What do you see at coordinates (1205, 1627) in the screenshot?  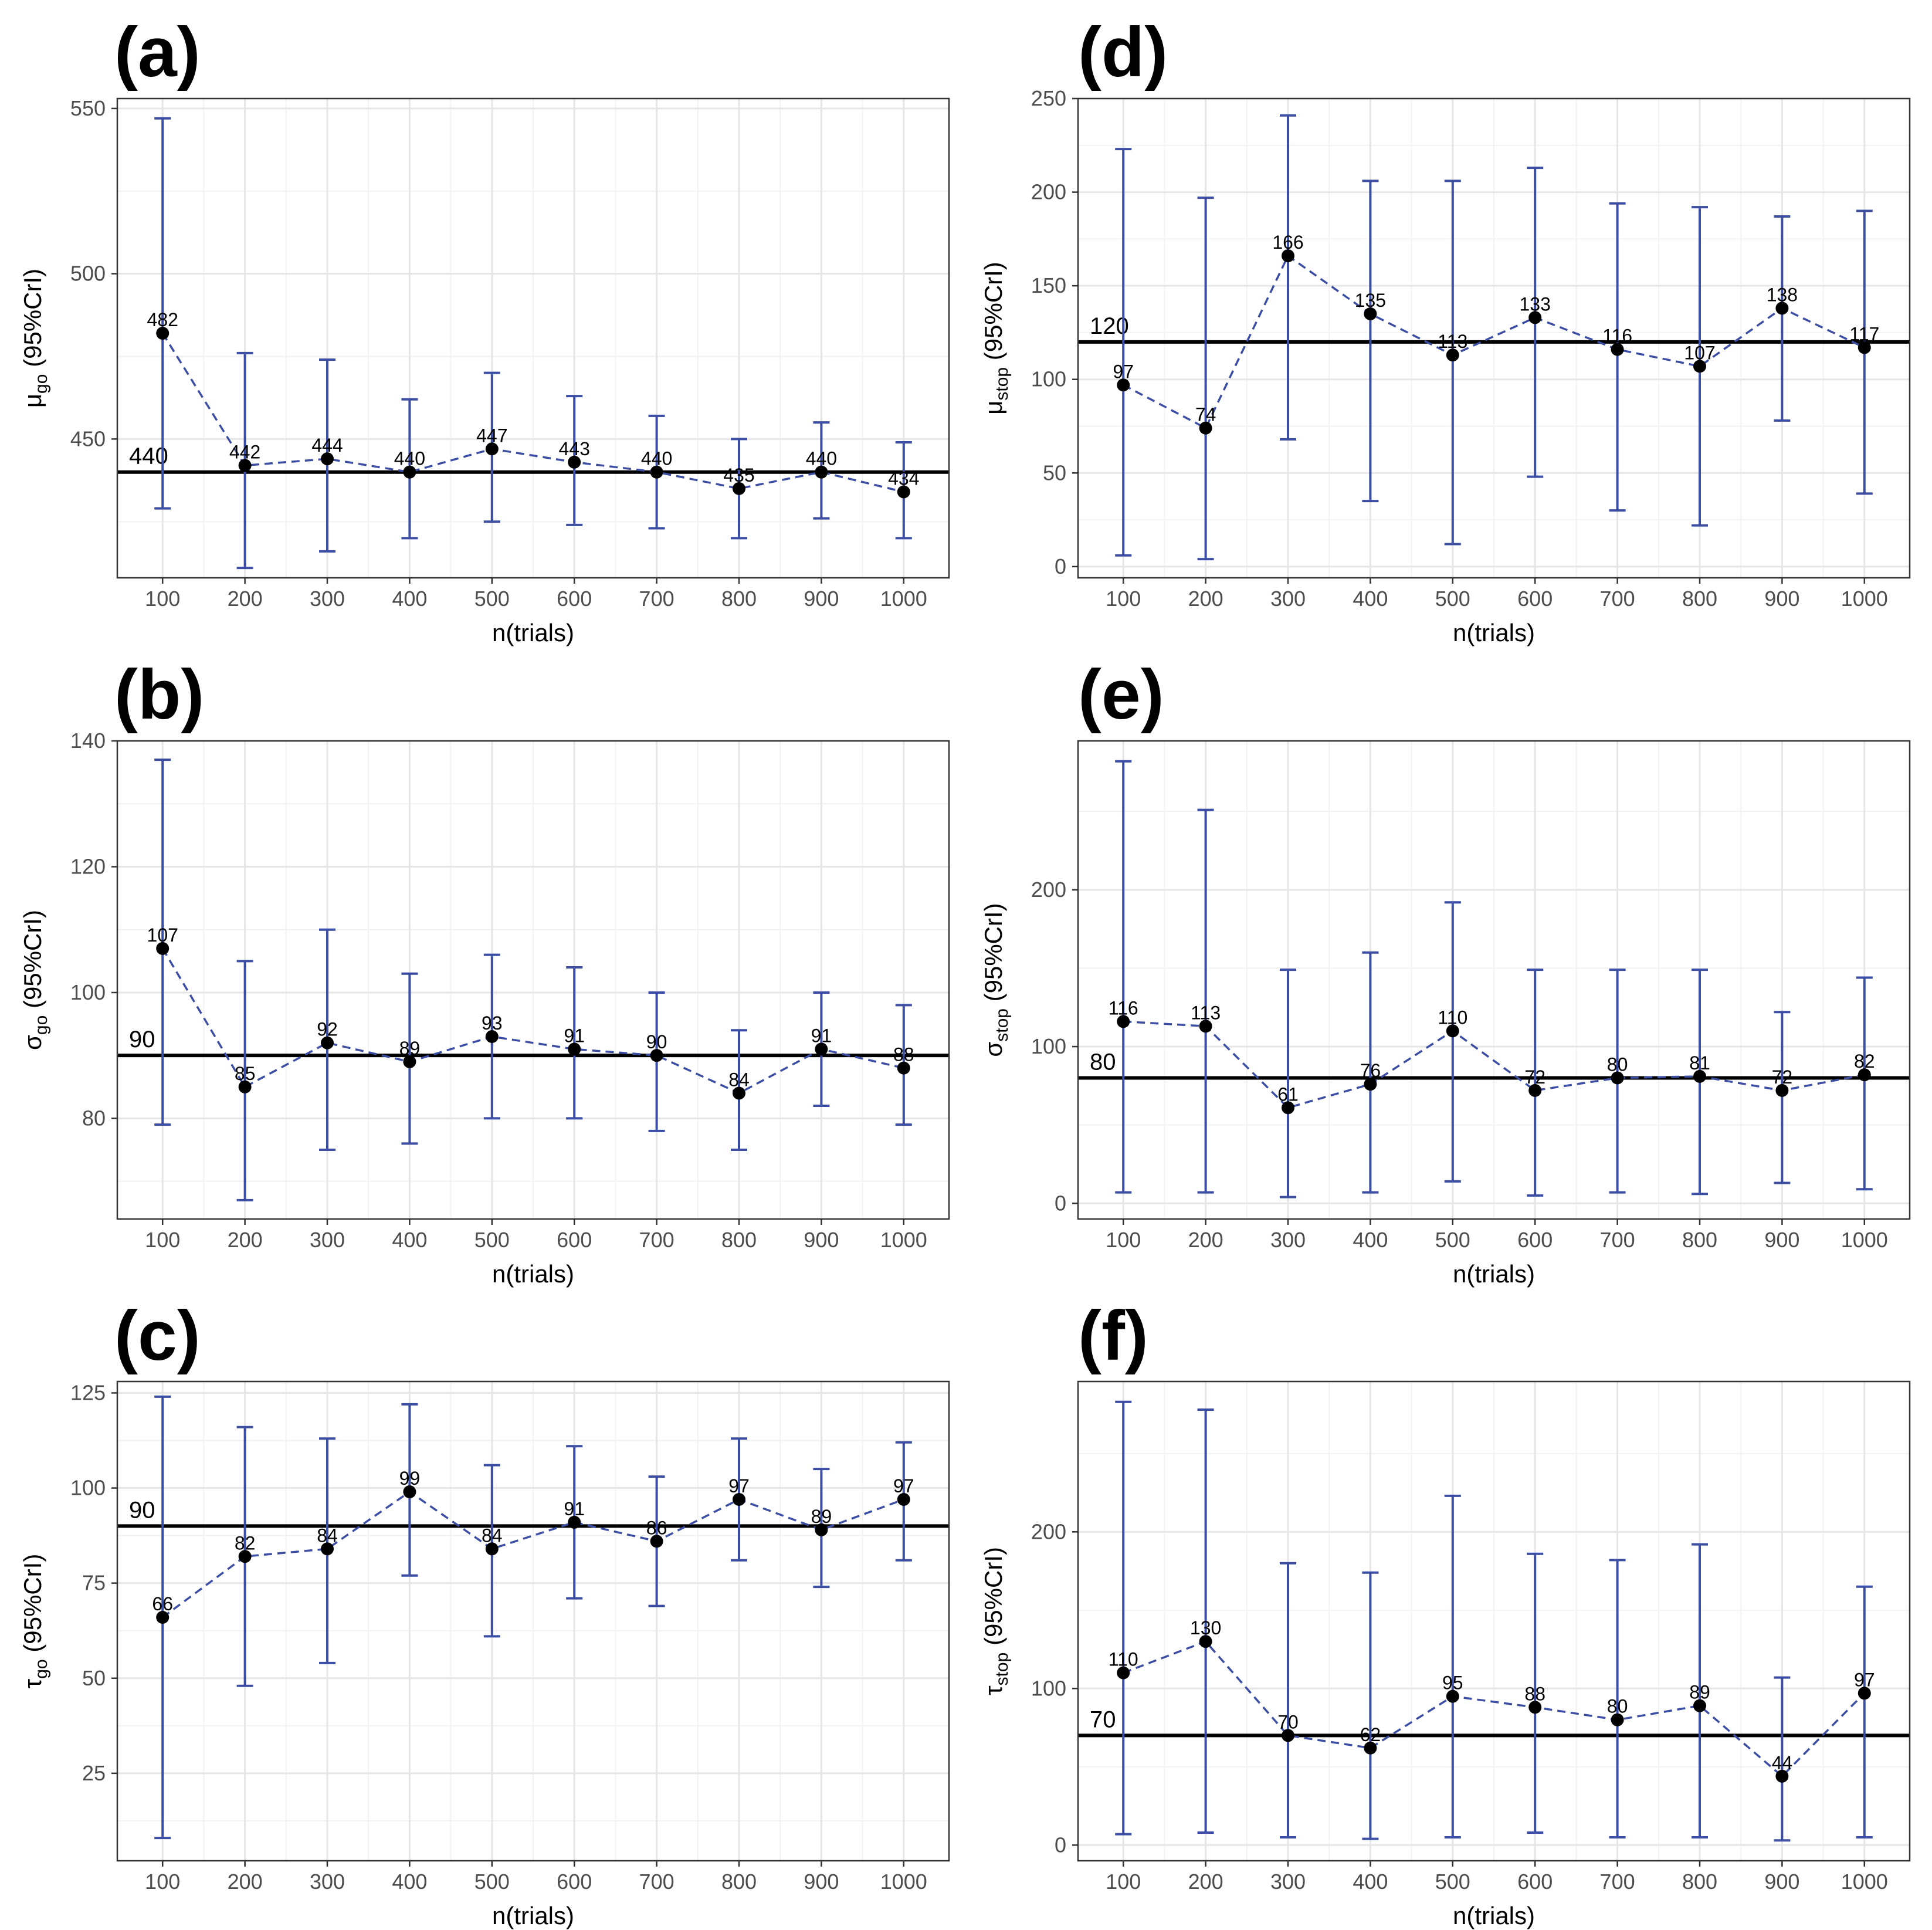 I see `data-label: 130` at bounding box center [1205, 1627].